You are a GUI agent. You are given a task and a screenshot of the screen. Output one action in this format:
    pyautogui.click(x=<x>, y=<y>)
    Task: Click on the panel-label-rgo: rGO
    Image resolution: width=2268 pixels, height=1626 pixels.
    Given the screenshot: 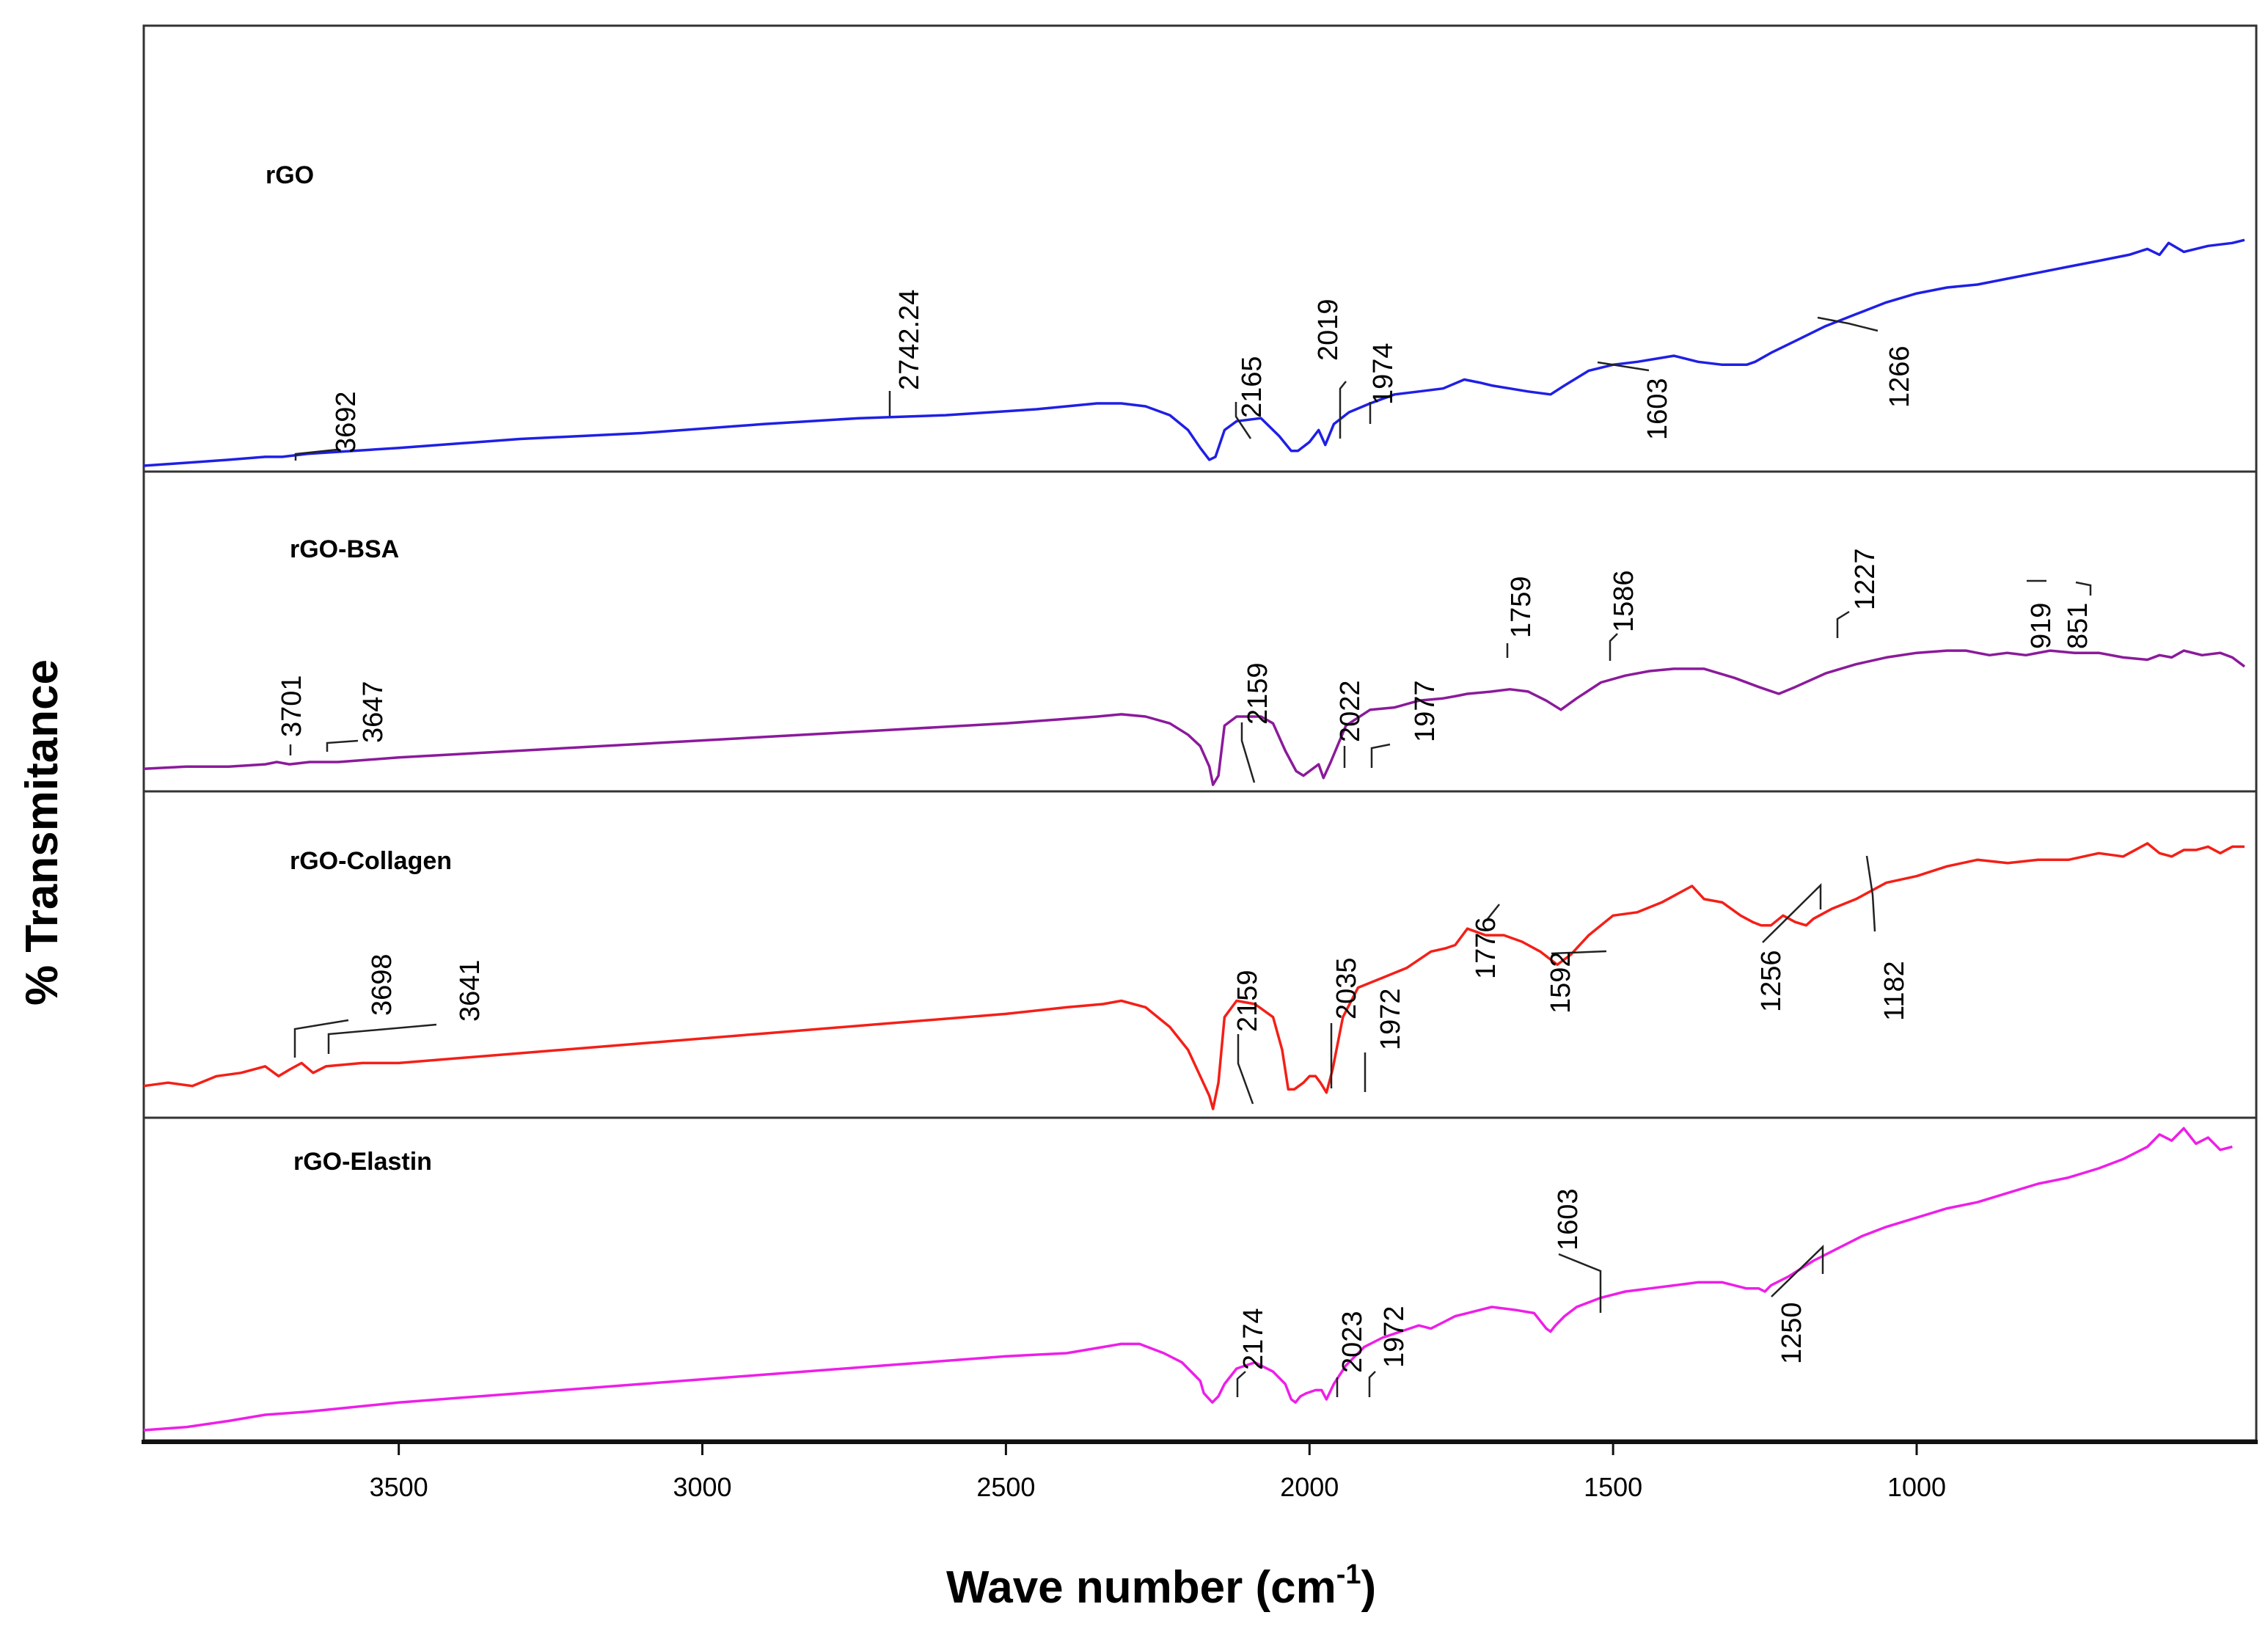 What is the action you would take?
    pyautogui.click(x=290, y=175)
    